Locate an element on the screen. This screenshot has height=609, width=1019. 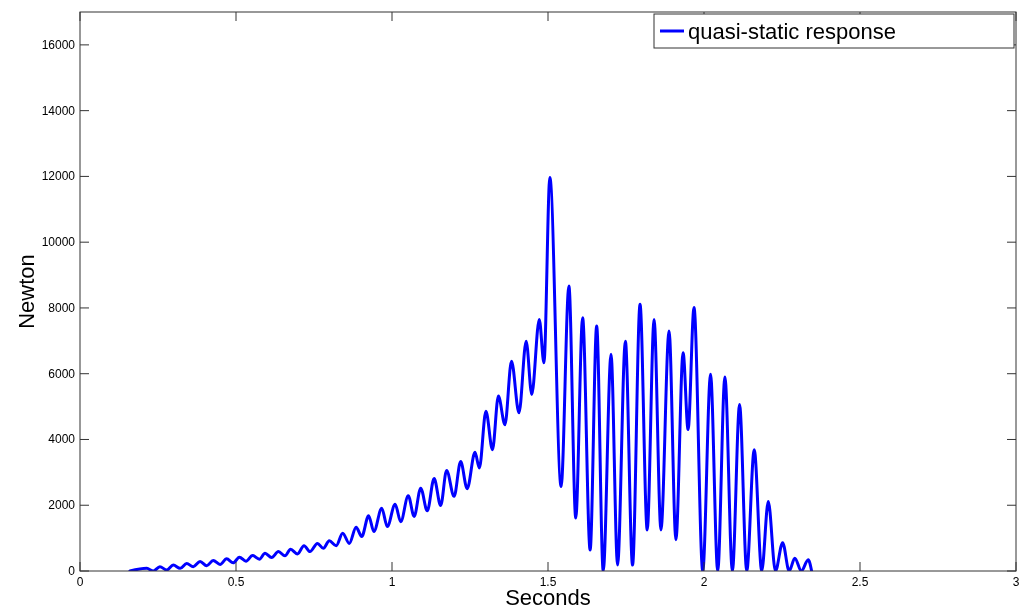
legend-label: quasi-static response is located at coordinates (792, 31).